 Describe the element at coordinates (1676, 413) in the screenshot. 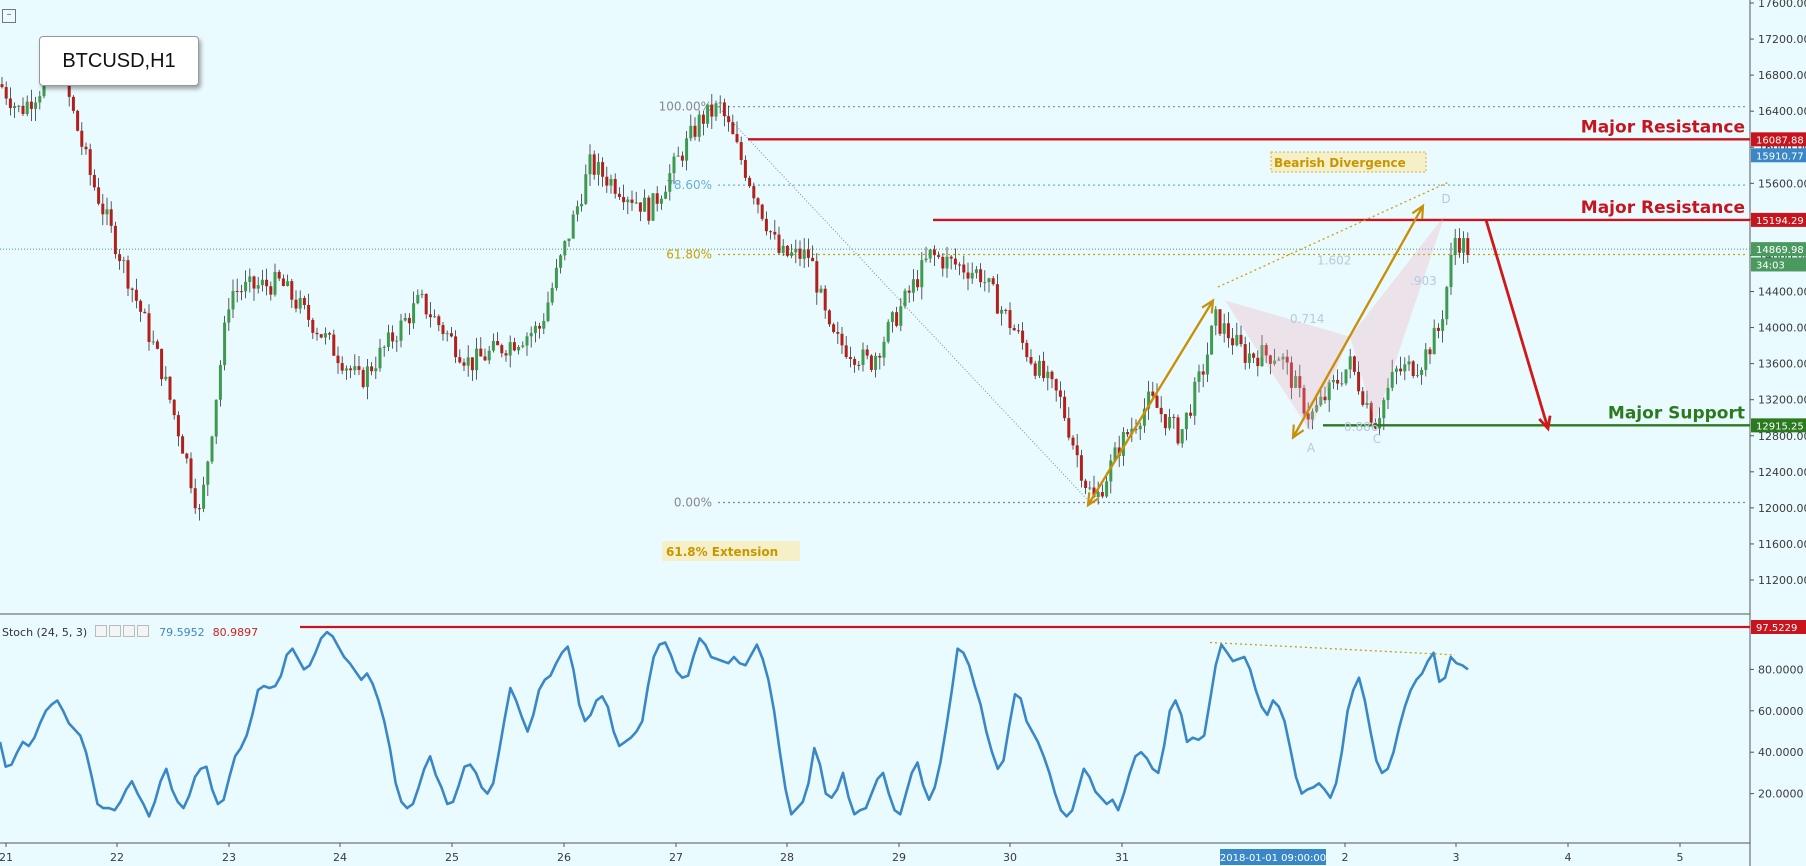

I see `level-label: Major Support` at that location.